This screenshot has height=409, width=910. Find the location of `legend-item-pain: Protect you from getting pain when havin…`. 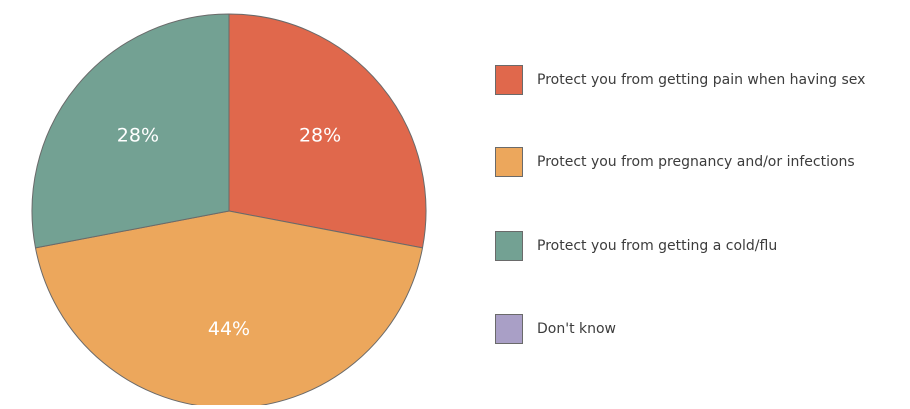

legend-item-pain: Protect you from getting pain when havin… is located at coordinates (680, 80).